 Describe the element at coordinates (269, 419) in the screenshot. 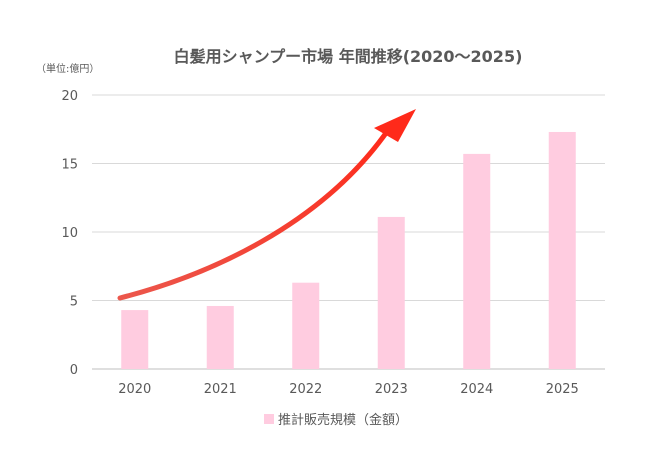

I see `legend-swatch` at that location.